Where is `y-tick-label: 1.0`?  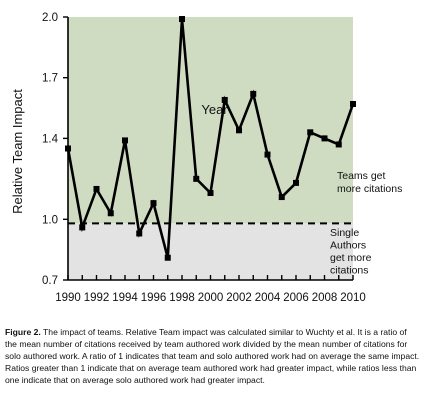
y-tick-label: 1.0 is located at coordinates (50, 220).